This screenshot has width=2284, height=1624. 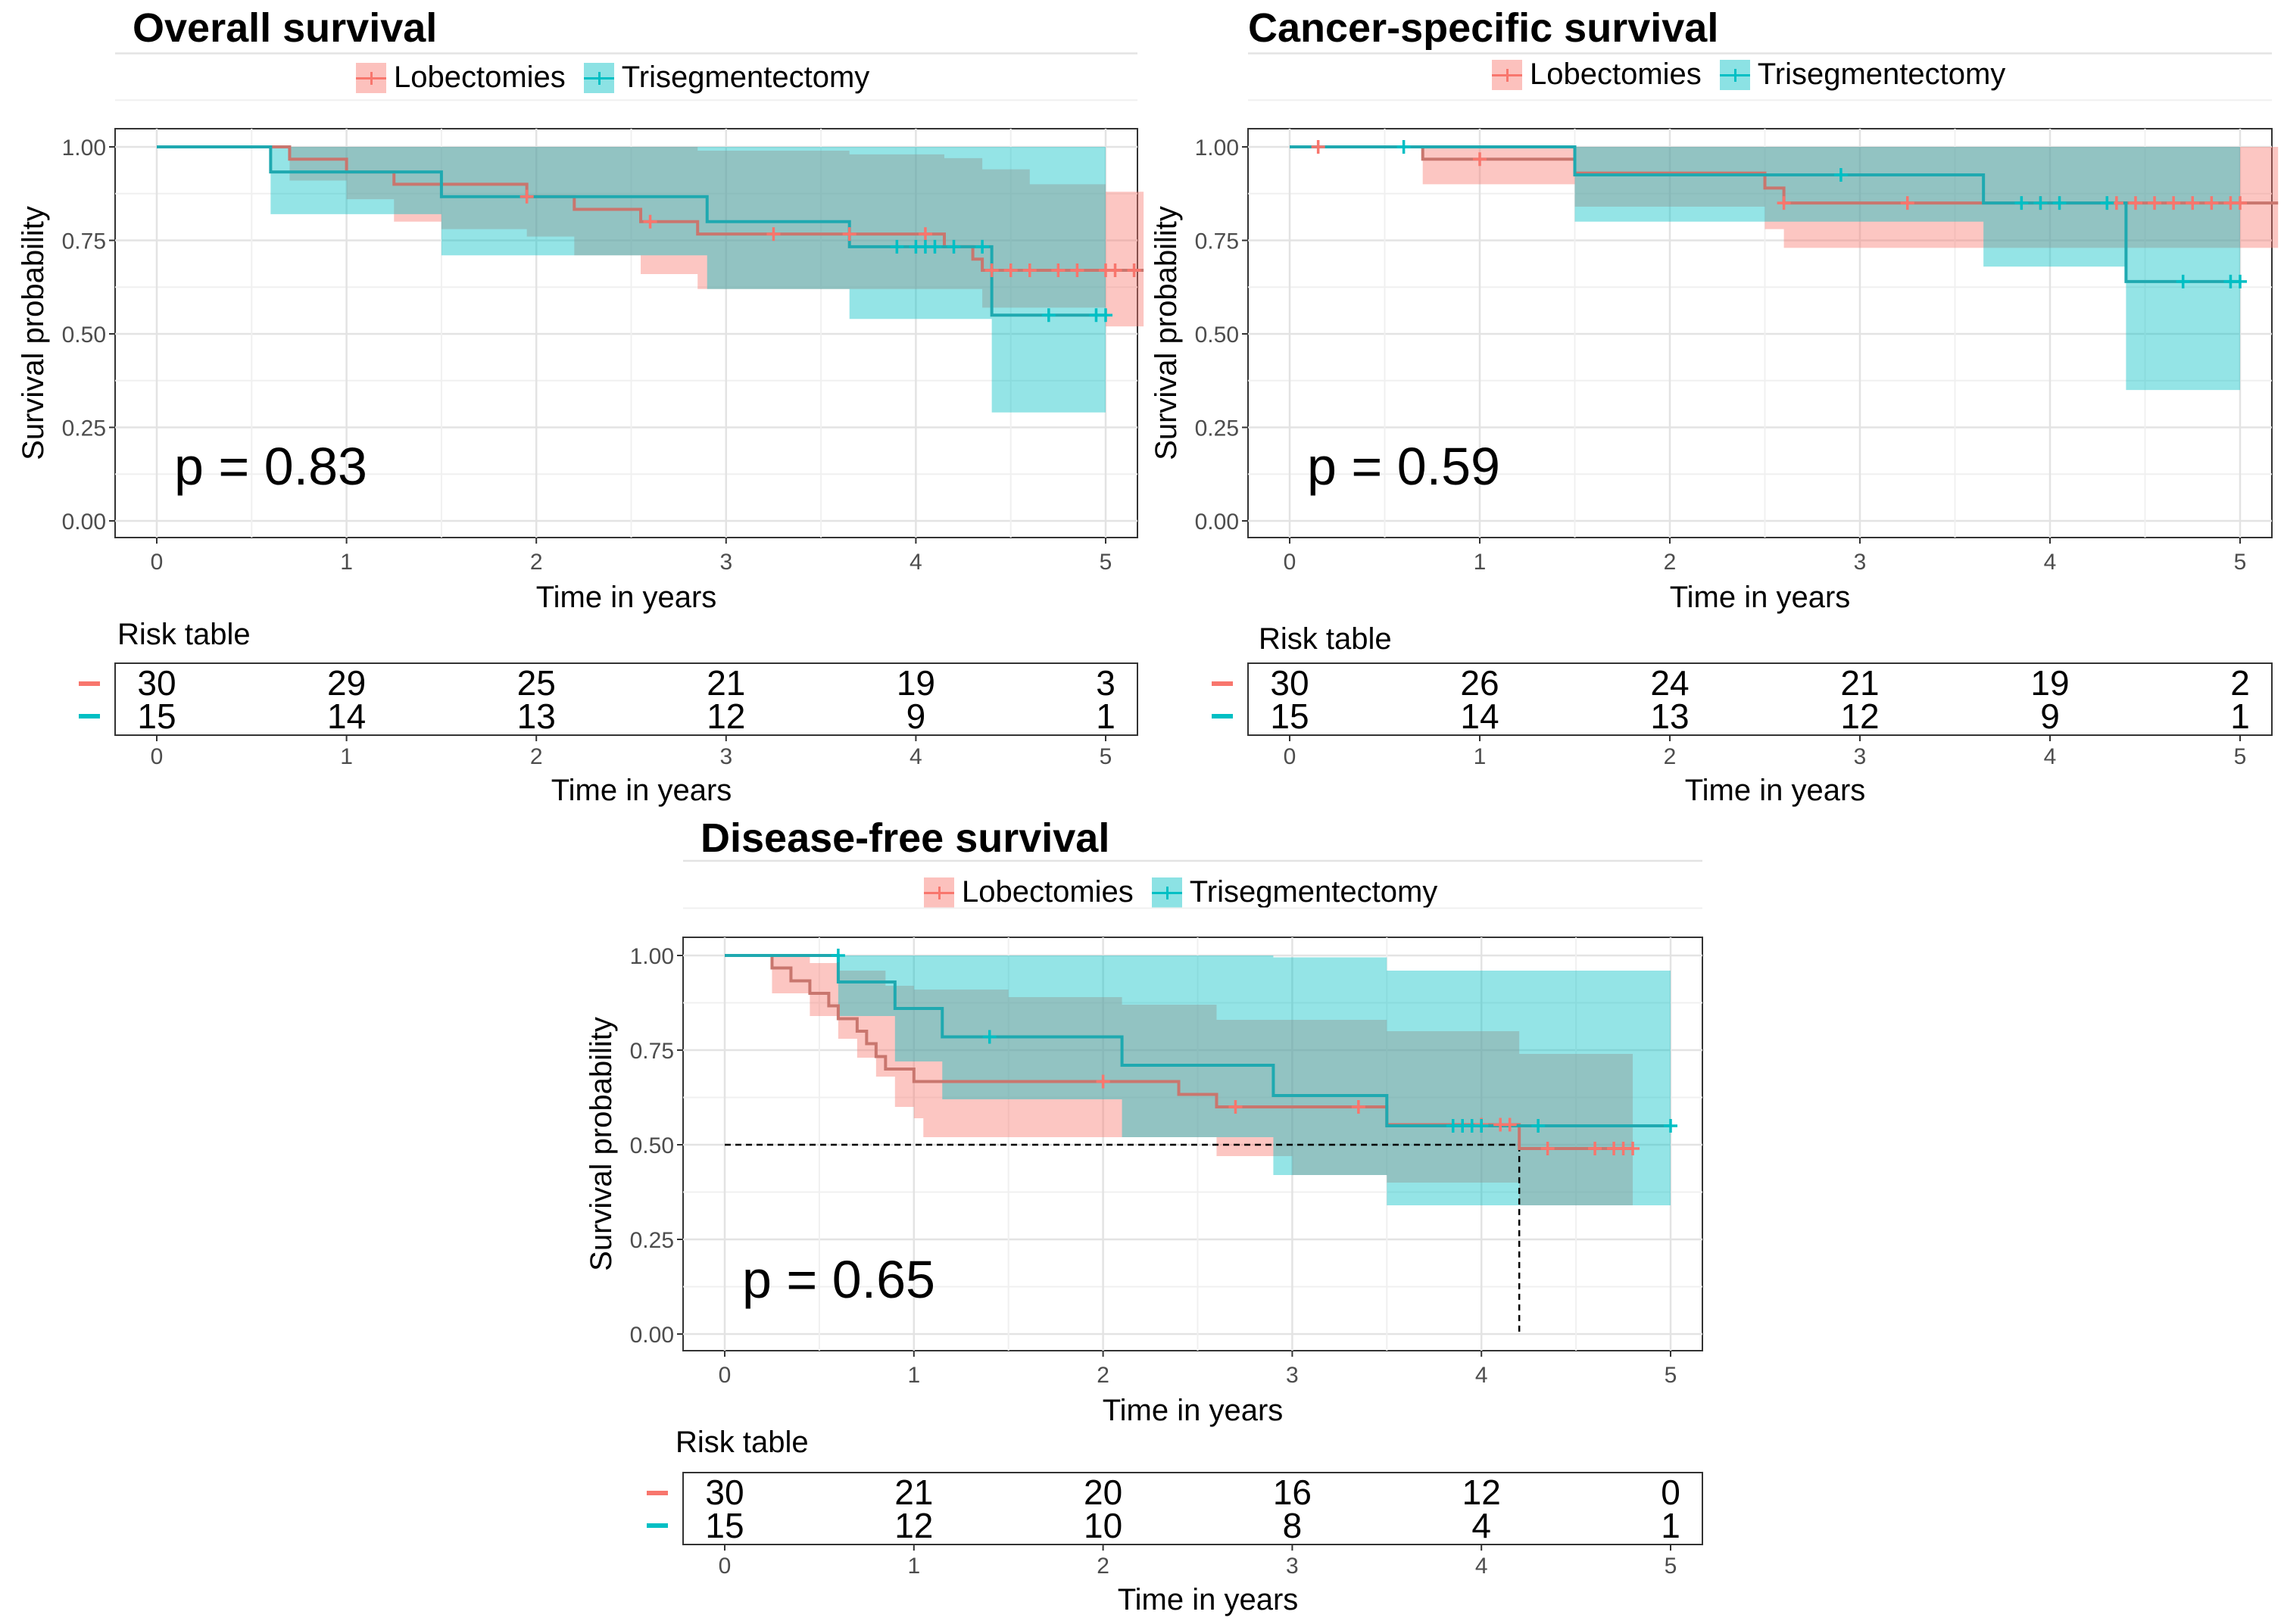 What do you see at coordinates (1106, 756) in the screenshot?
I see `risk-x-tick-label: 5` at bounding box center [1106, 756].